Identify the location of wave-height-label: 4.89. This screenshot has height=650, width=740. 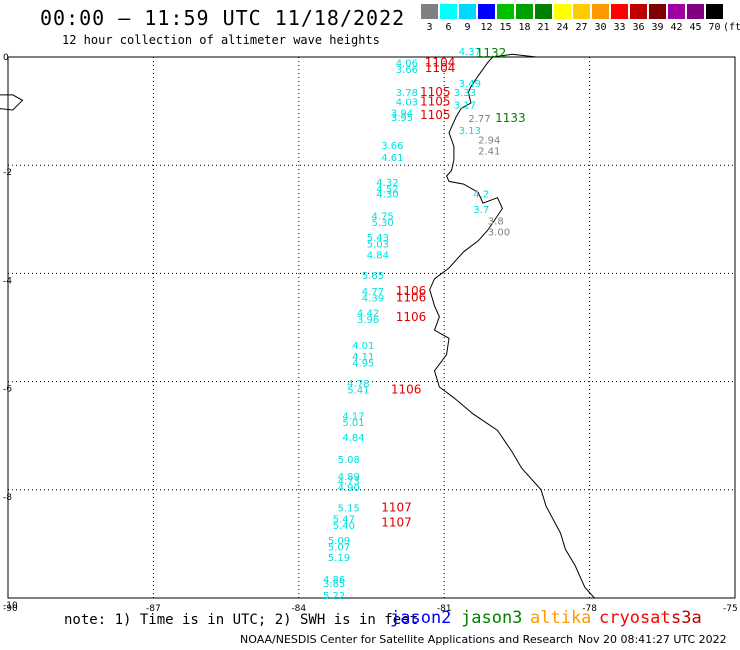
(349, 477).